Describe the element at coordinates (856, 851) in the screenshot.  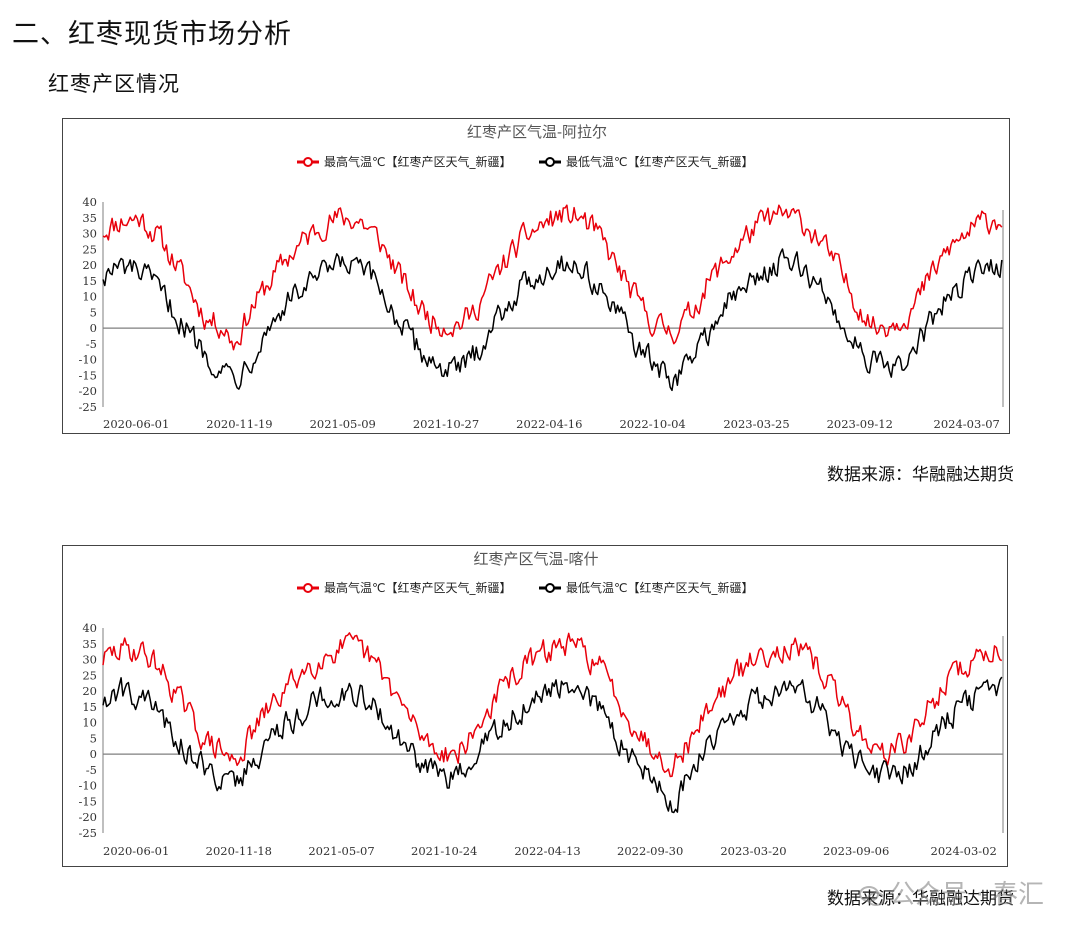
I see `x-tick-label: 2023-09-06` at that location.